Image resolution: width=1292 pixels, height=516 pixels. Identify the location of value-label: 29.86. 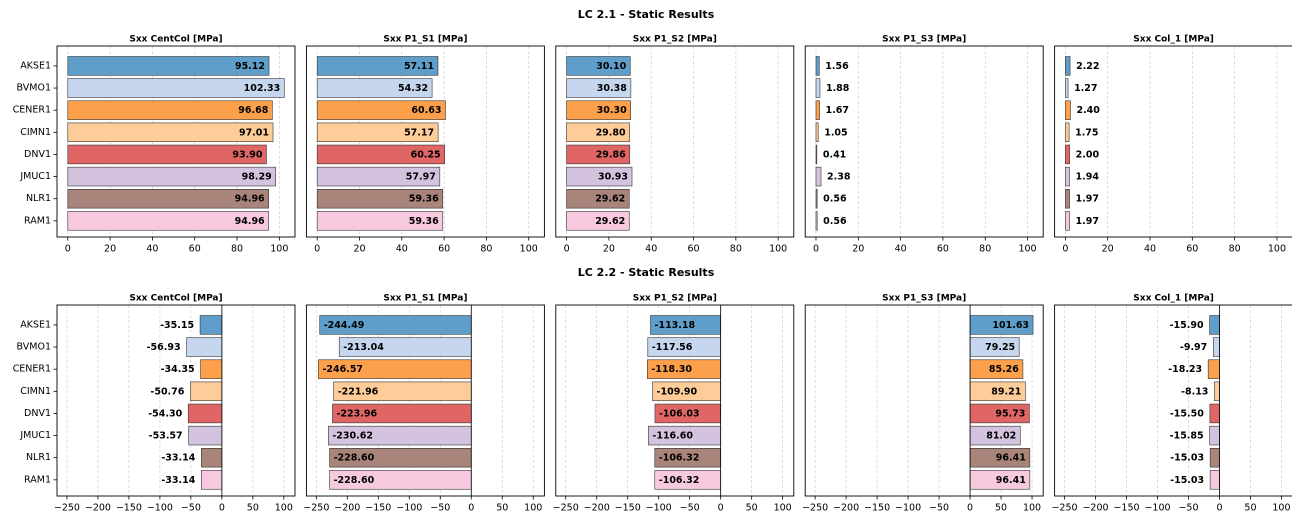
(611, 154).